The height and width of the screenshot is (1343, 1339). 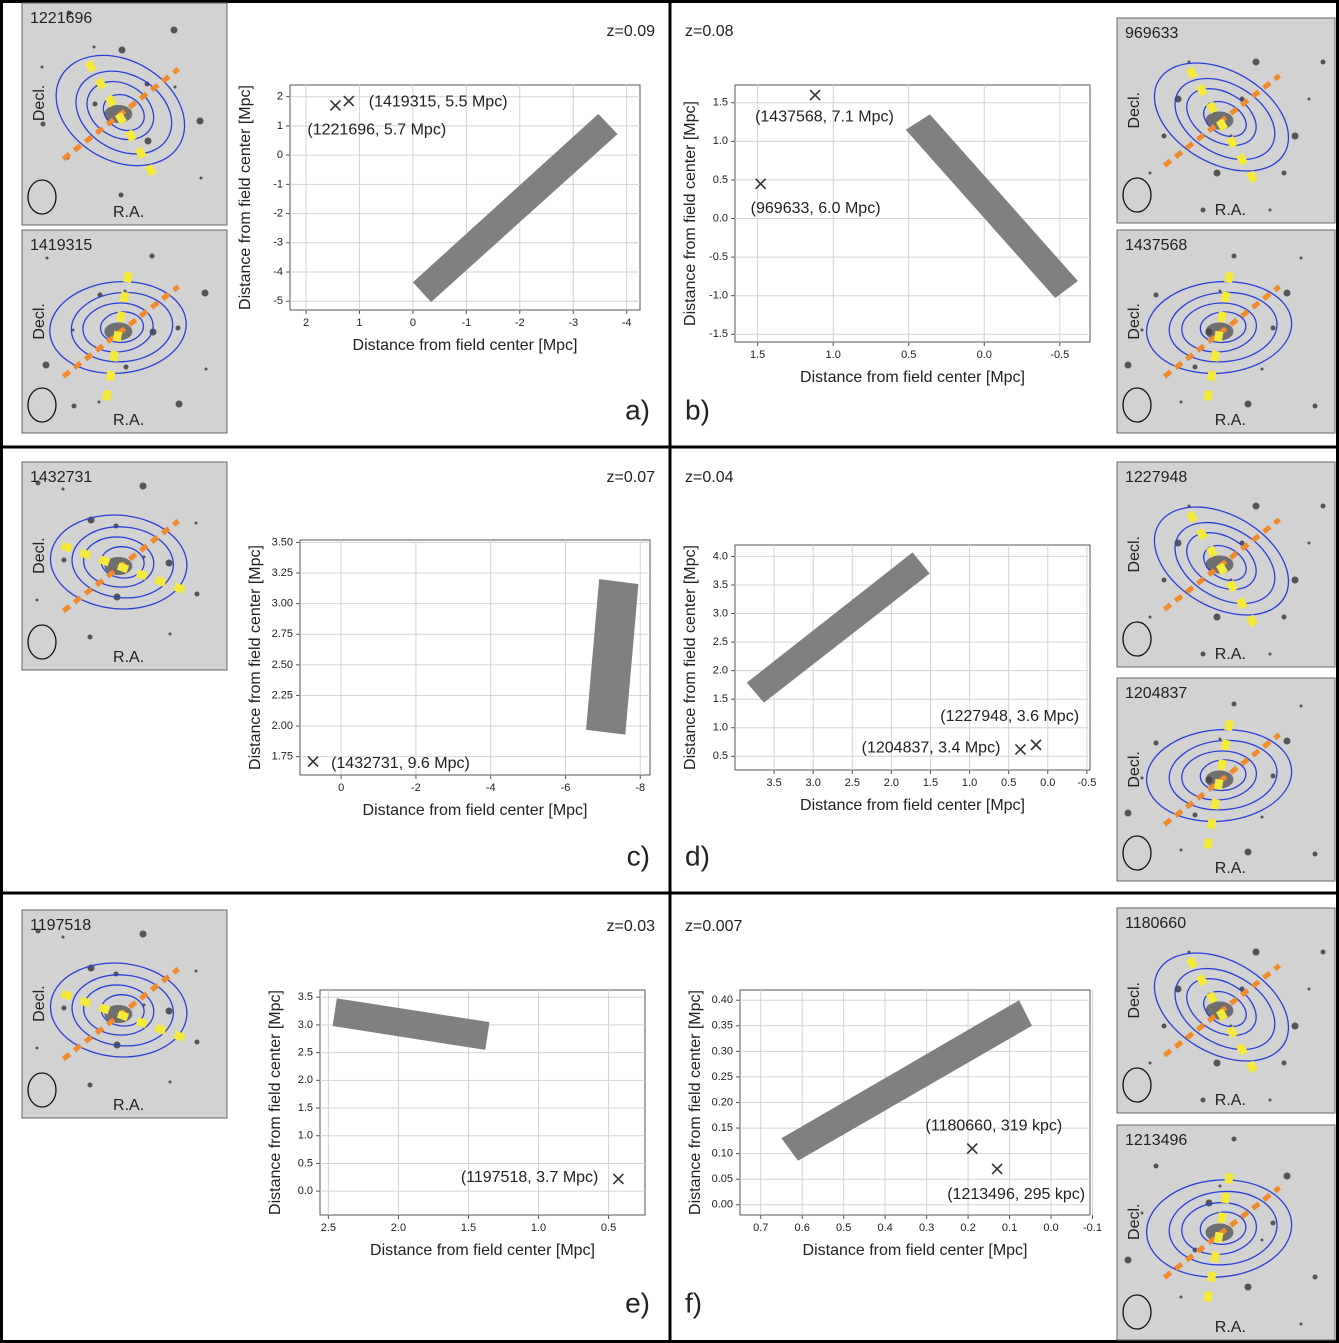 I want to click on thumbnail-id: 1437568, so click(x=1156, y=245).